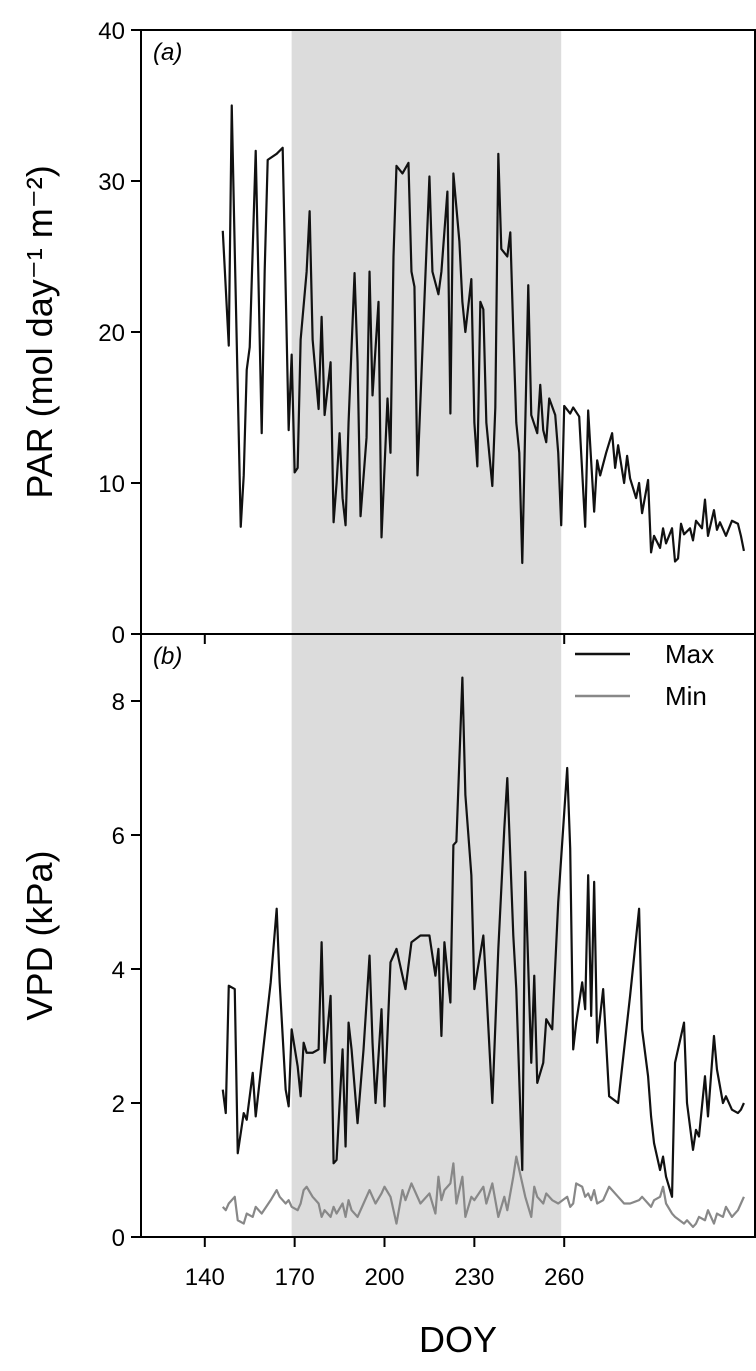 The width and height of the screenshot is (756, 1371). I want to click on panel-label: (b), so click(167, 656).